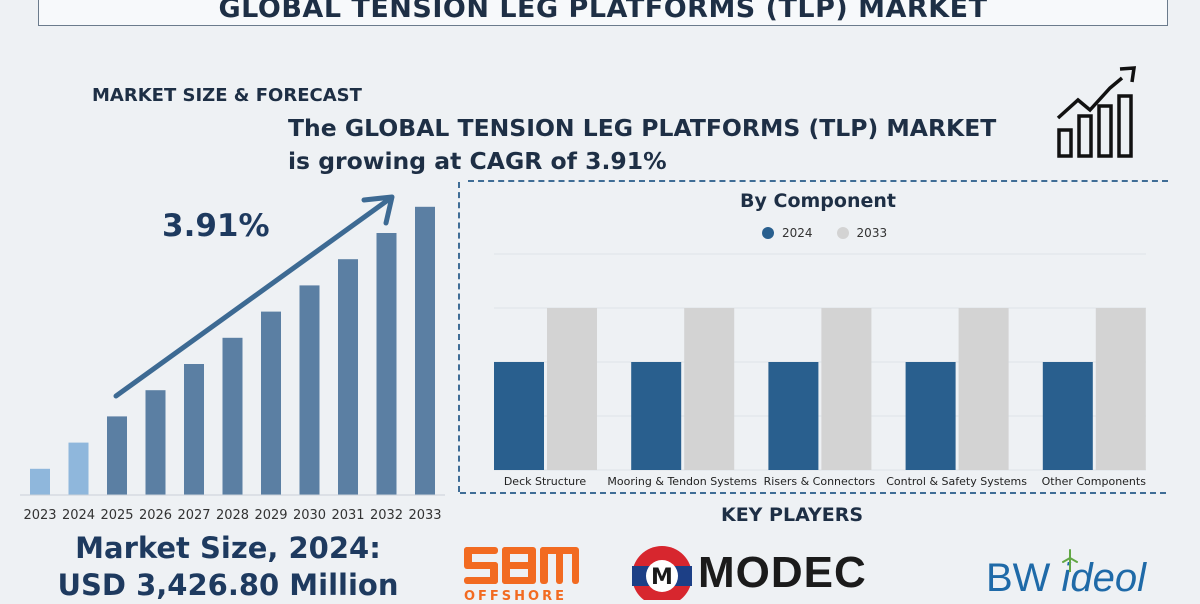 The width and height of the screenshot is (1200, 604). What do you see at coordinates (348, 377) in the screenshot?
I see `forecast-bar-2031` at bounding box center [348, 377].